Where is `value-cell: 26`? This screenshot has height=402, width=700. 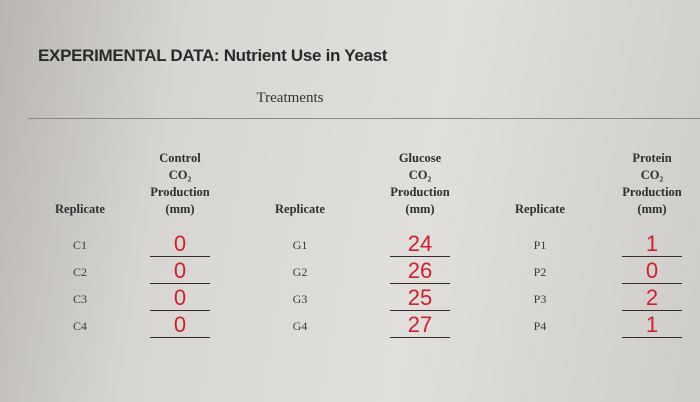
value-cell: 26 is located at coordinates (420, 271).